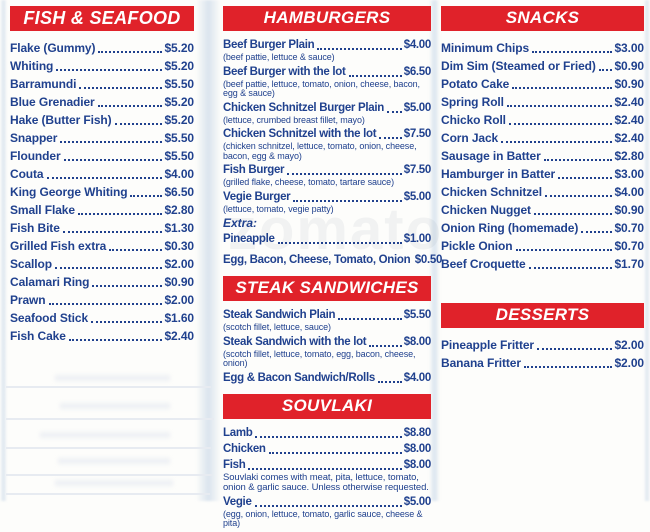 The width and height of the screenshot is (650, 532). I want to click on menu-item-row: Fish $8.00, so click(327, 465).